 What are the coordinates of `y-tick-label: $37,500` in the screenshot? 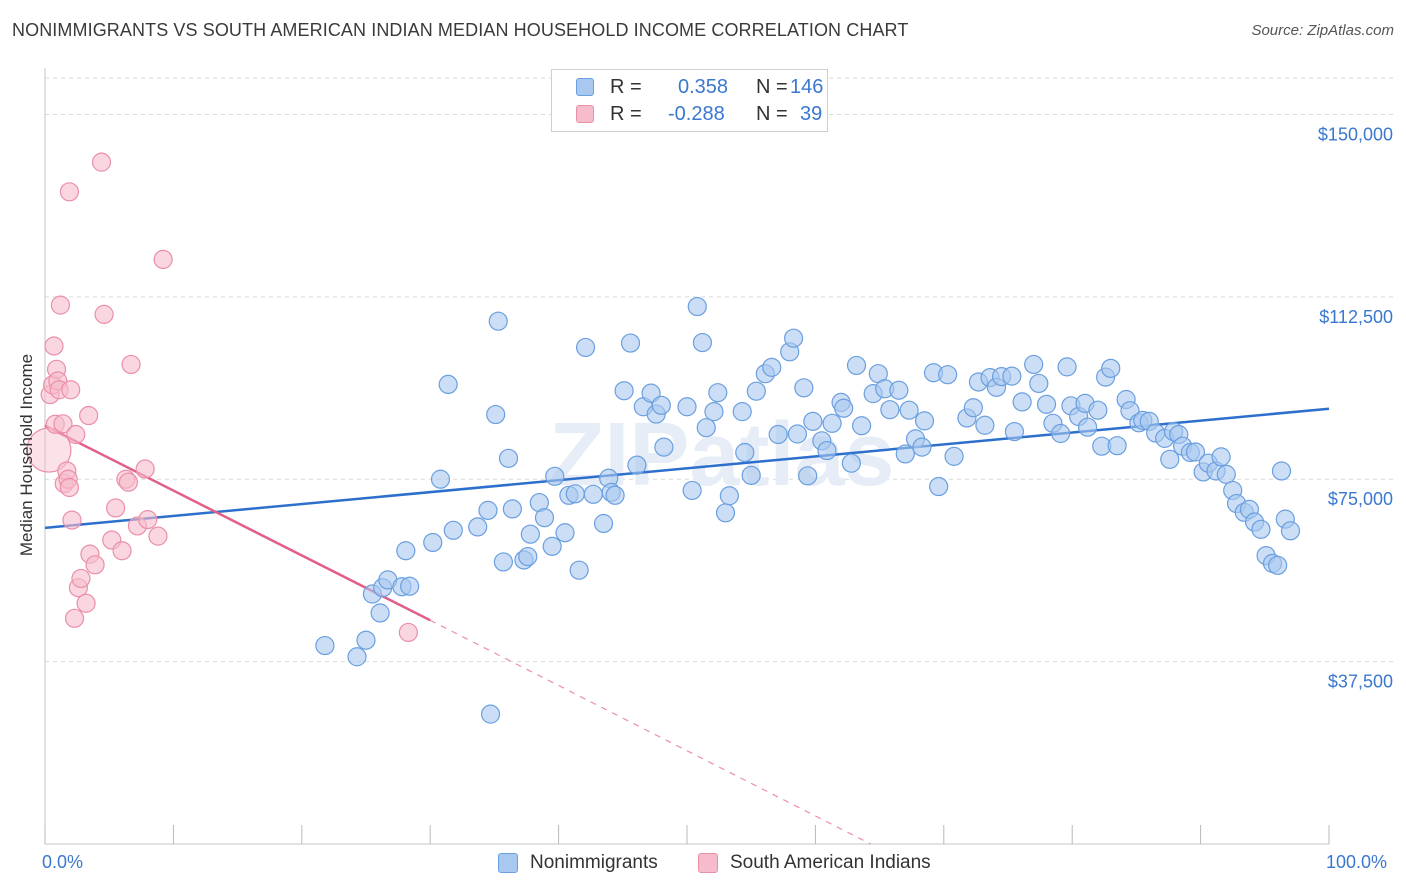 It's located at (1360, 682).